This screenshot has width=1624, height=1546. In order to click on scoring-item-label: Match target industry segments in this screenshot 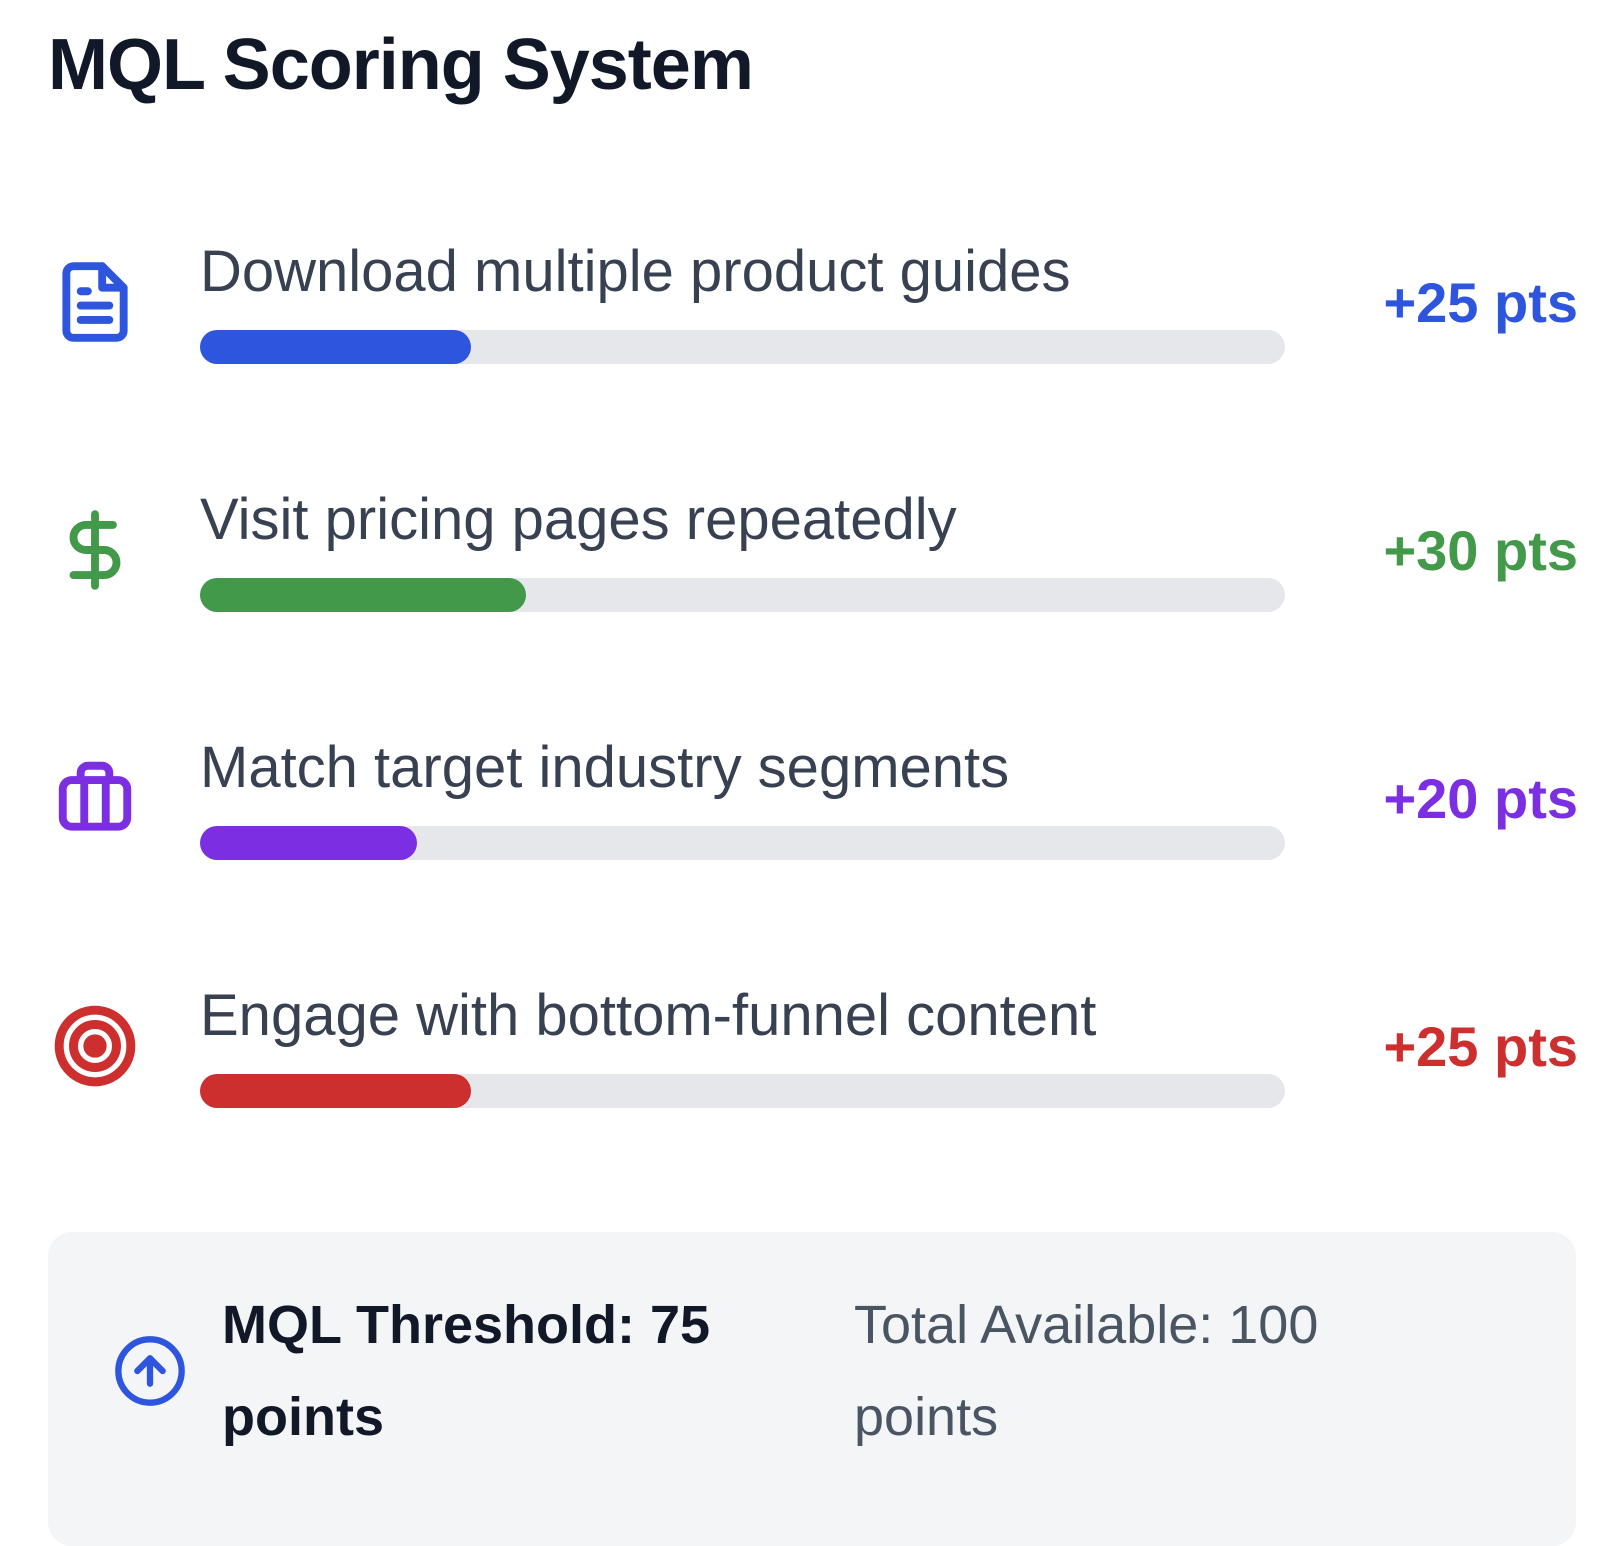, I will do `click(605, 767)`.